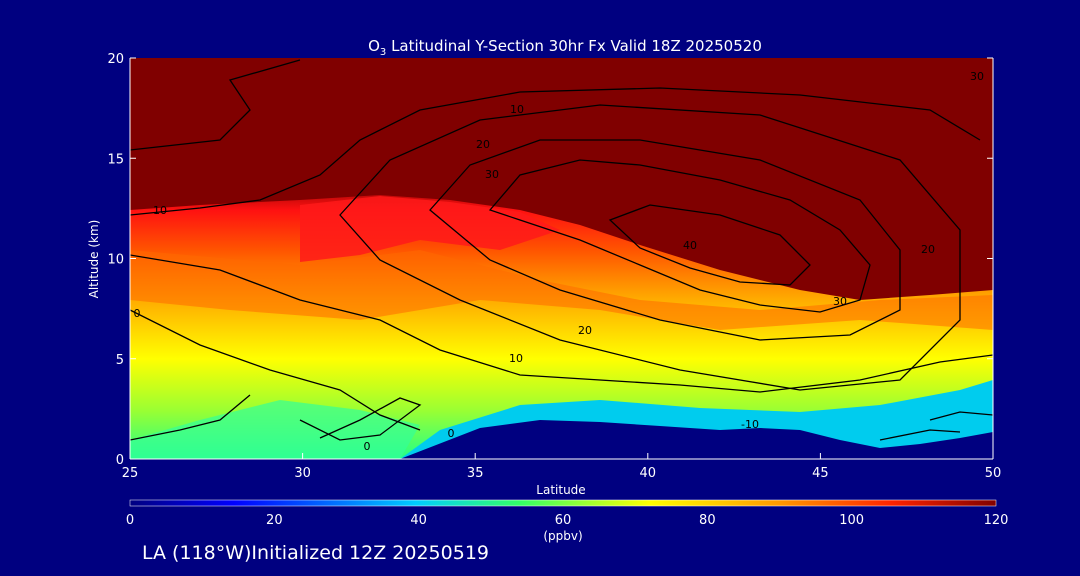 The height and width of the screenshot is (576, 1080). Describe the element at coordinates (274, 520) in the screenshot. I see `colorbar-tick-label: 20` at that location.